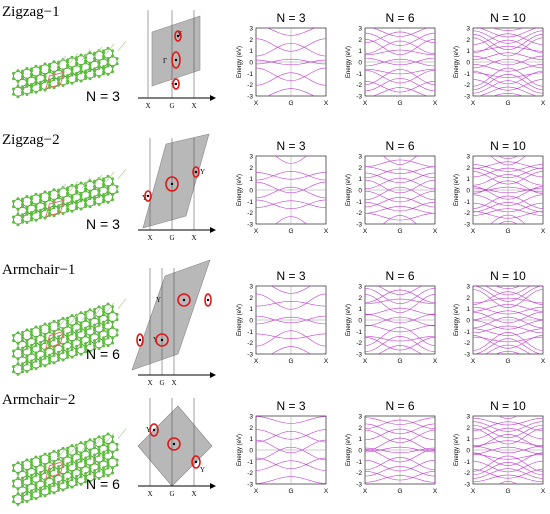  What do you see at coordinates (468, 451) in the screenshot?
I see `y-tick-label: 0` at bounding box center [468, 451].